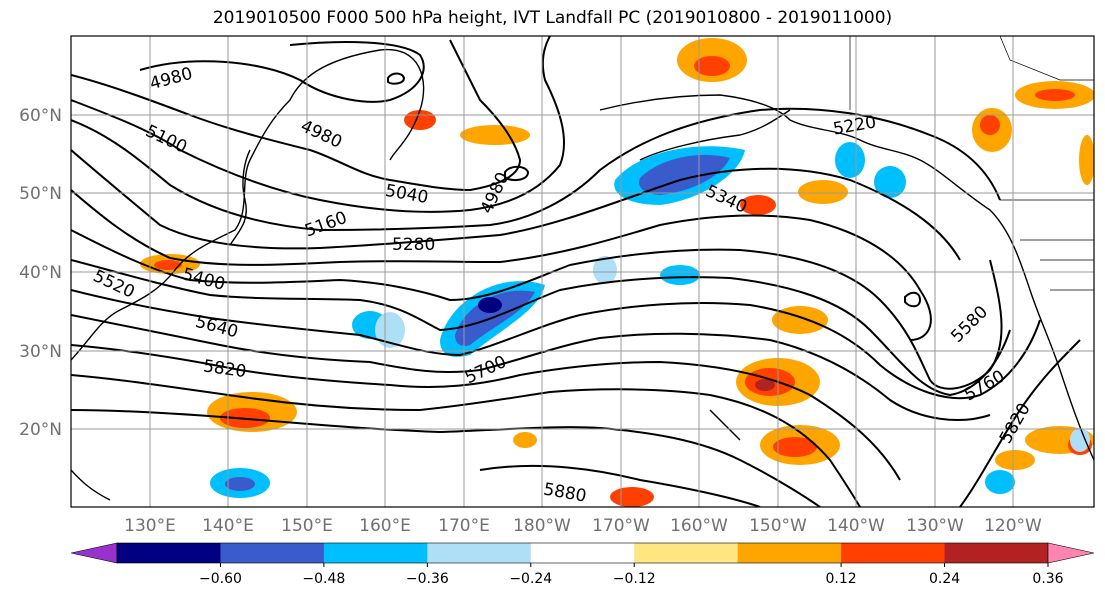 The image size is (1105, 601). Describe the element at coordinates (715, 135) in the screenshot. I see `coastline-aleutians` at that location.